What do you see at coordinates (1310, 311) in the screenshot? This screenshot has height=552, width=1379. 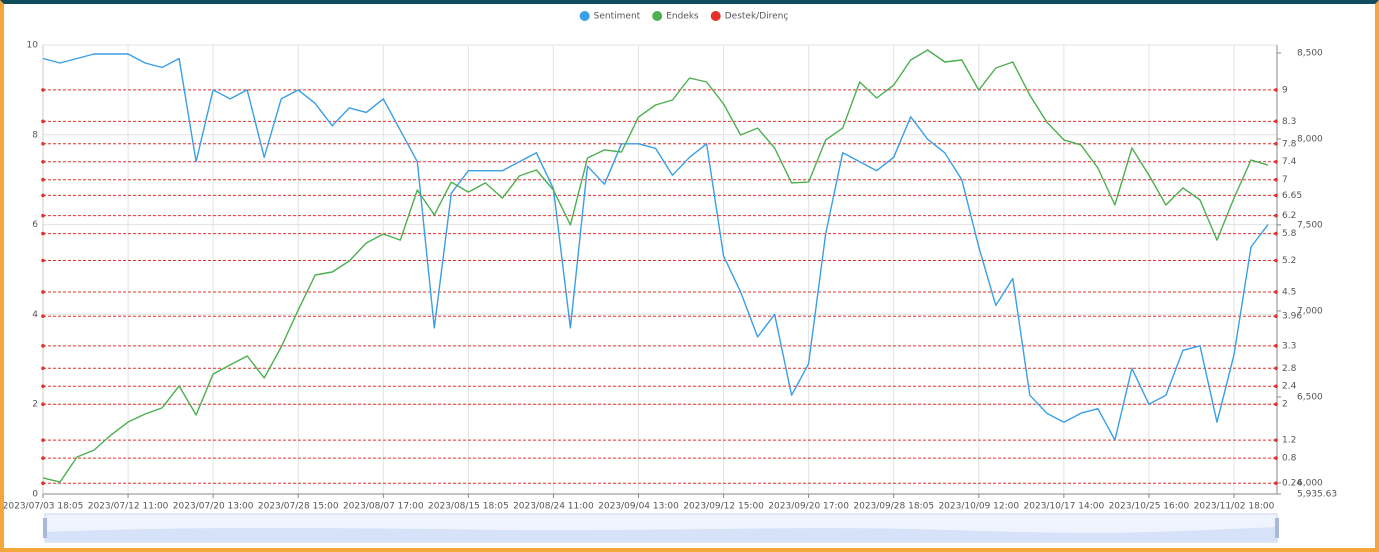 I see `y2-tick-label: 7,000` at bounding box center [1310, 311].